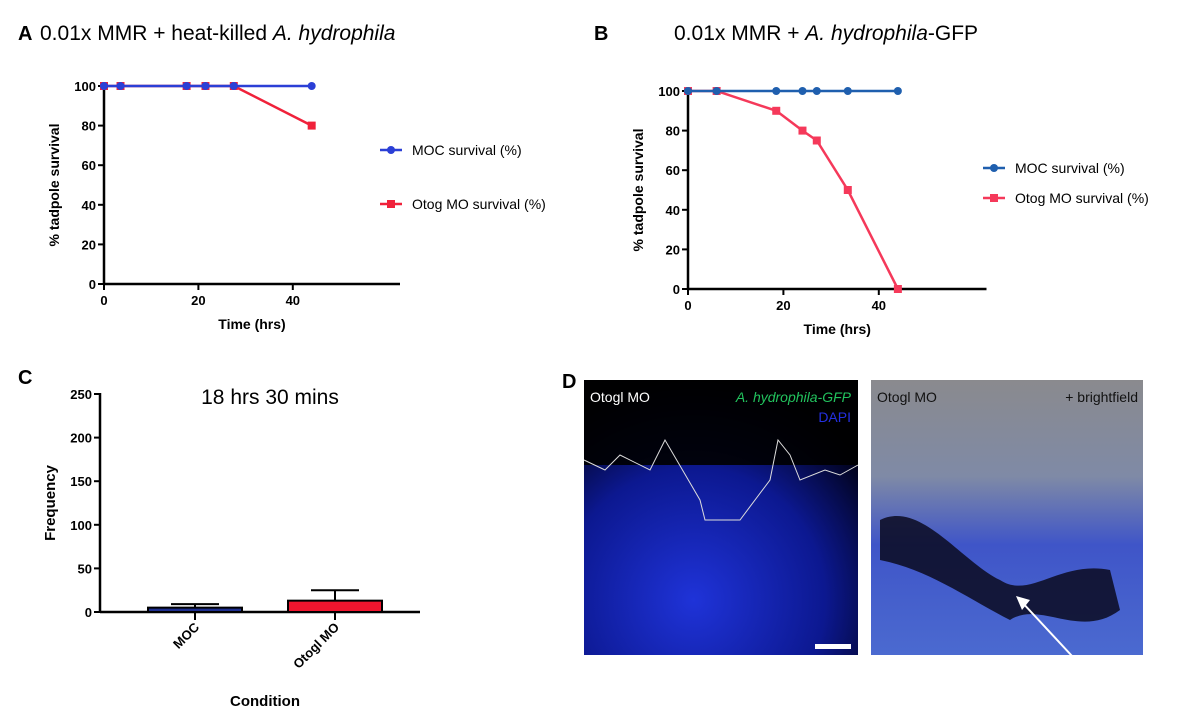  What do you see at coordinates (316, 646) in the screenshot?
I see `x-tick-label: Otogl MO` at bounding box center [316, 646].